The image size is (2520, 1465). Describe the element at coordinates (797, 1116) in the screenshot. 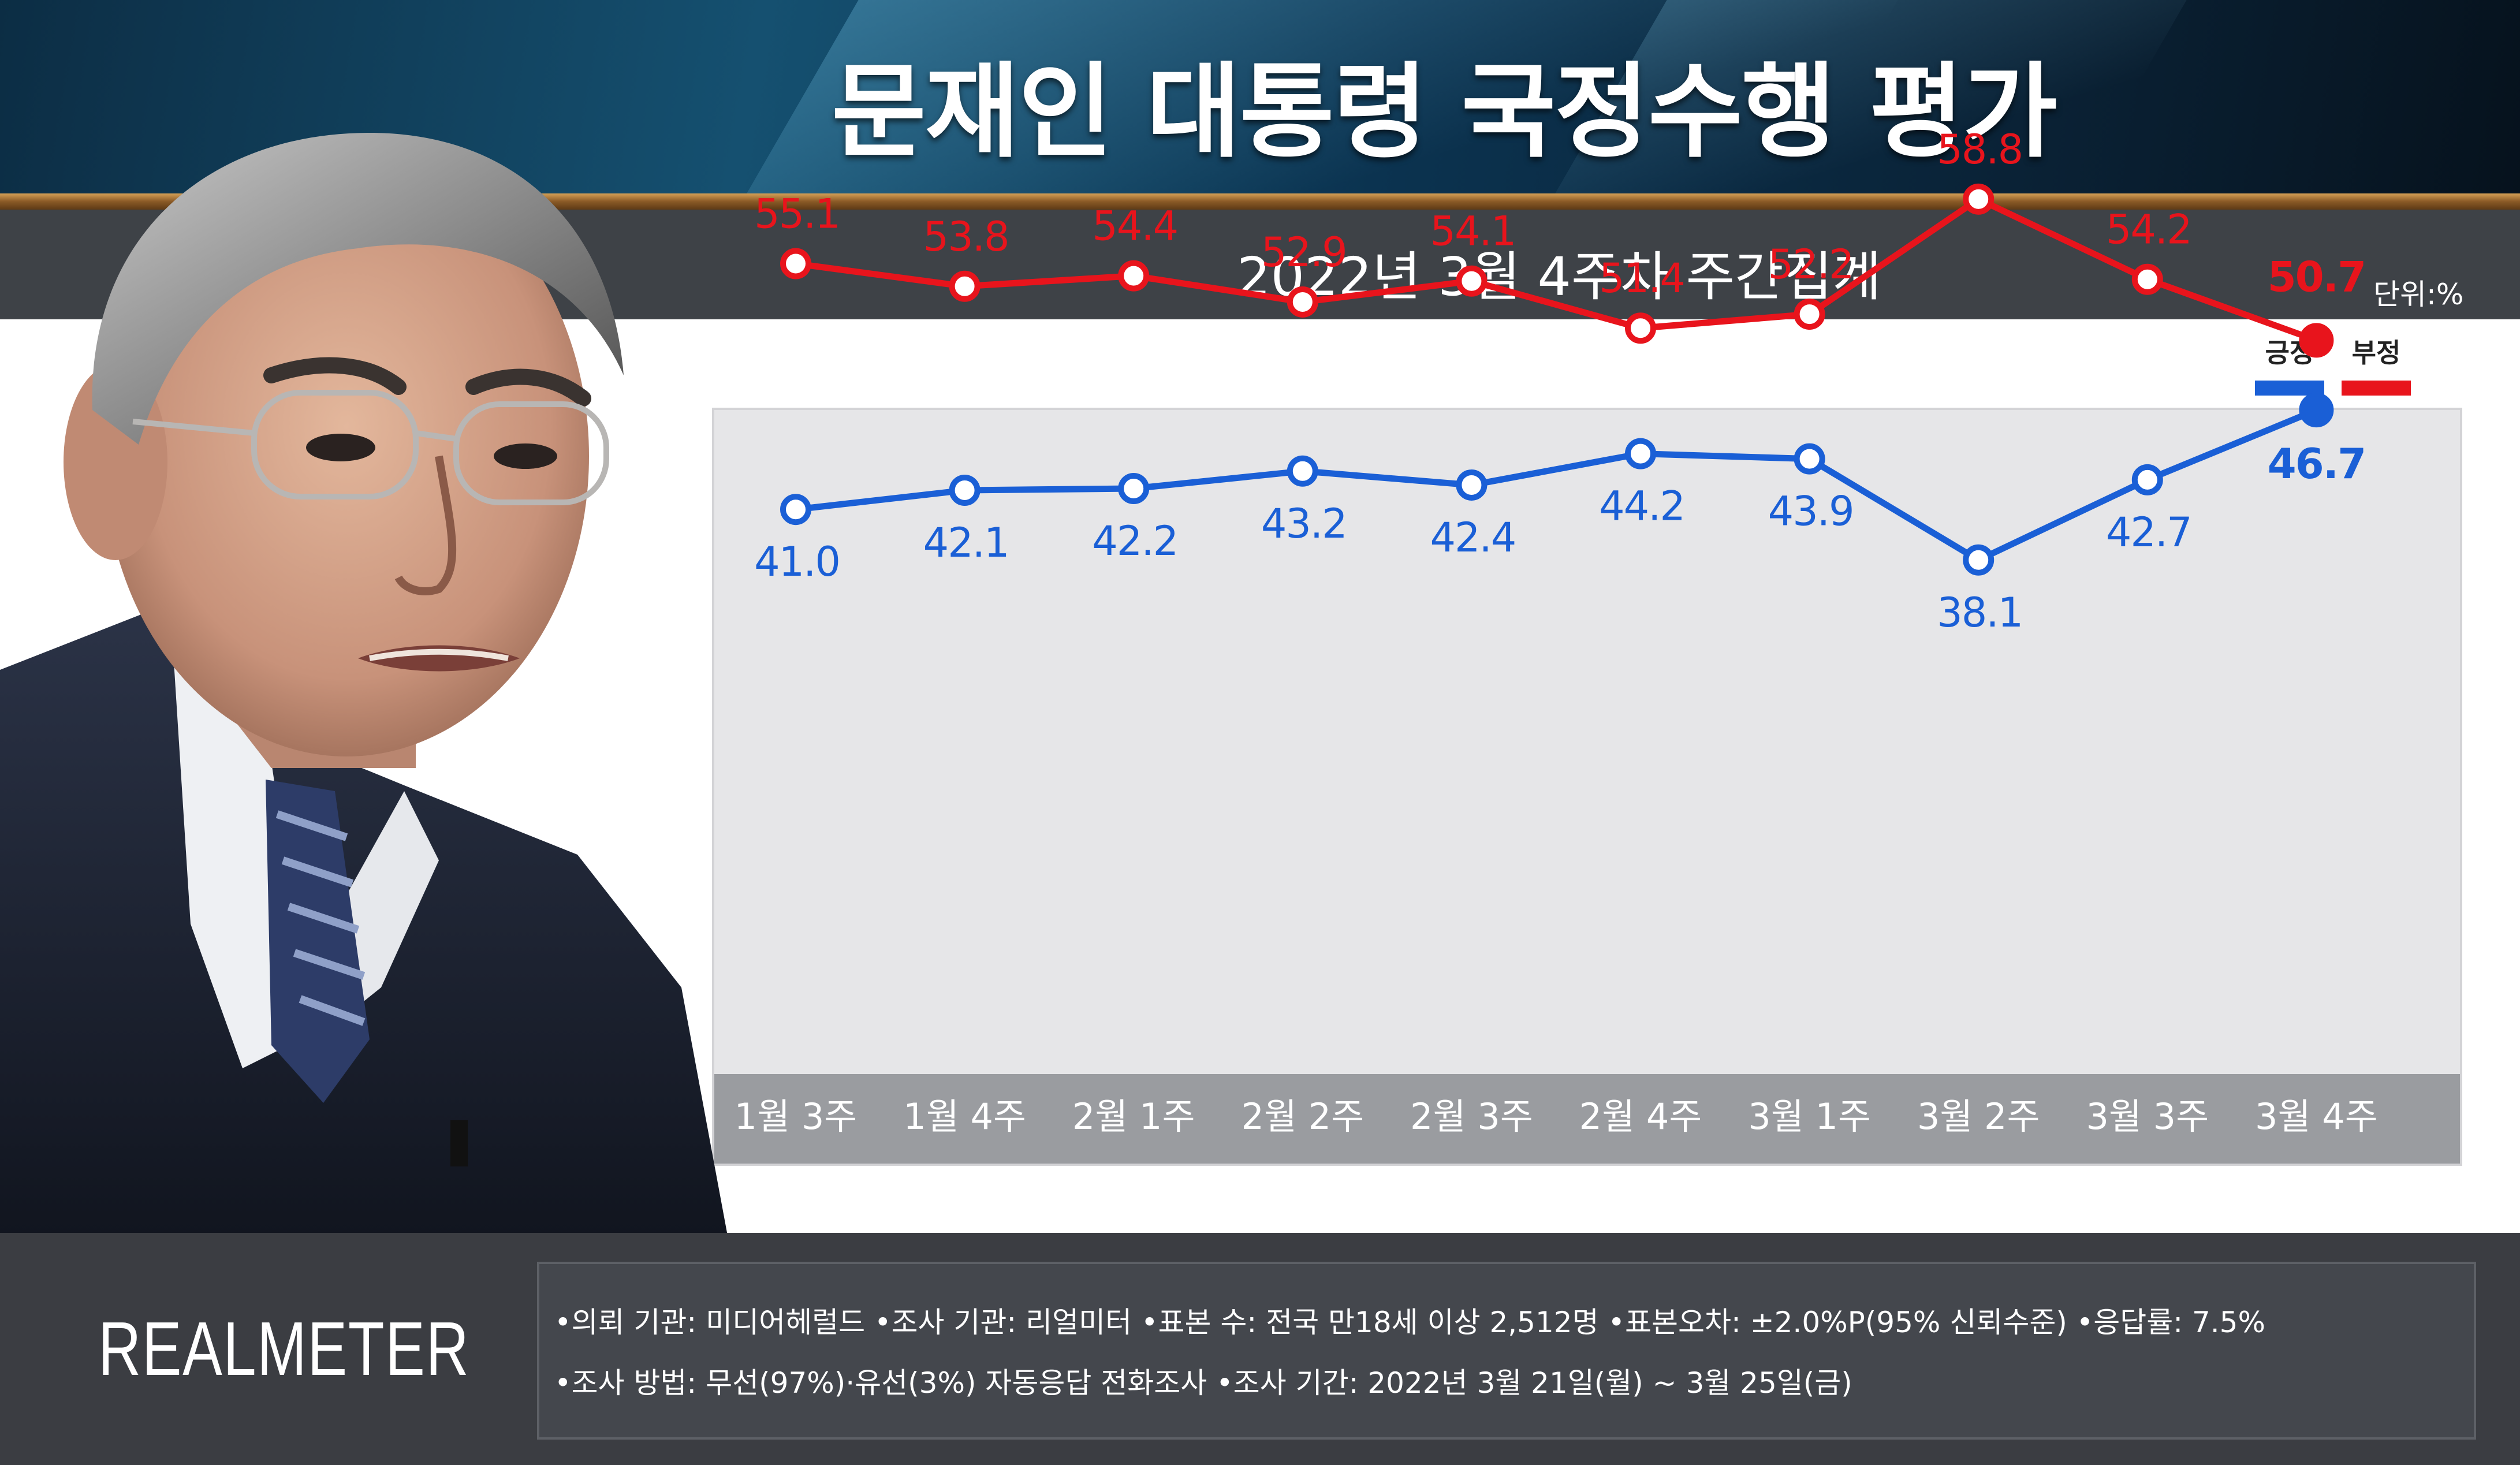

I see `x-tick-label: 1월 3주` at that location.